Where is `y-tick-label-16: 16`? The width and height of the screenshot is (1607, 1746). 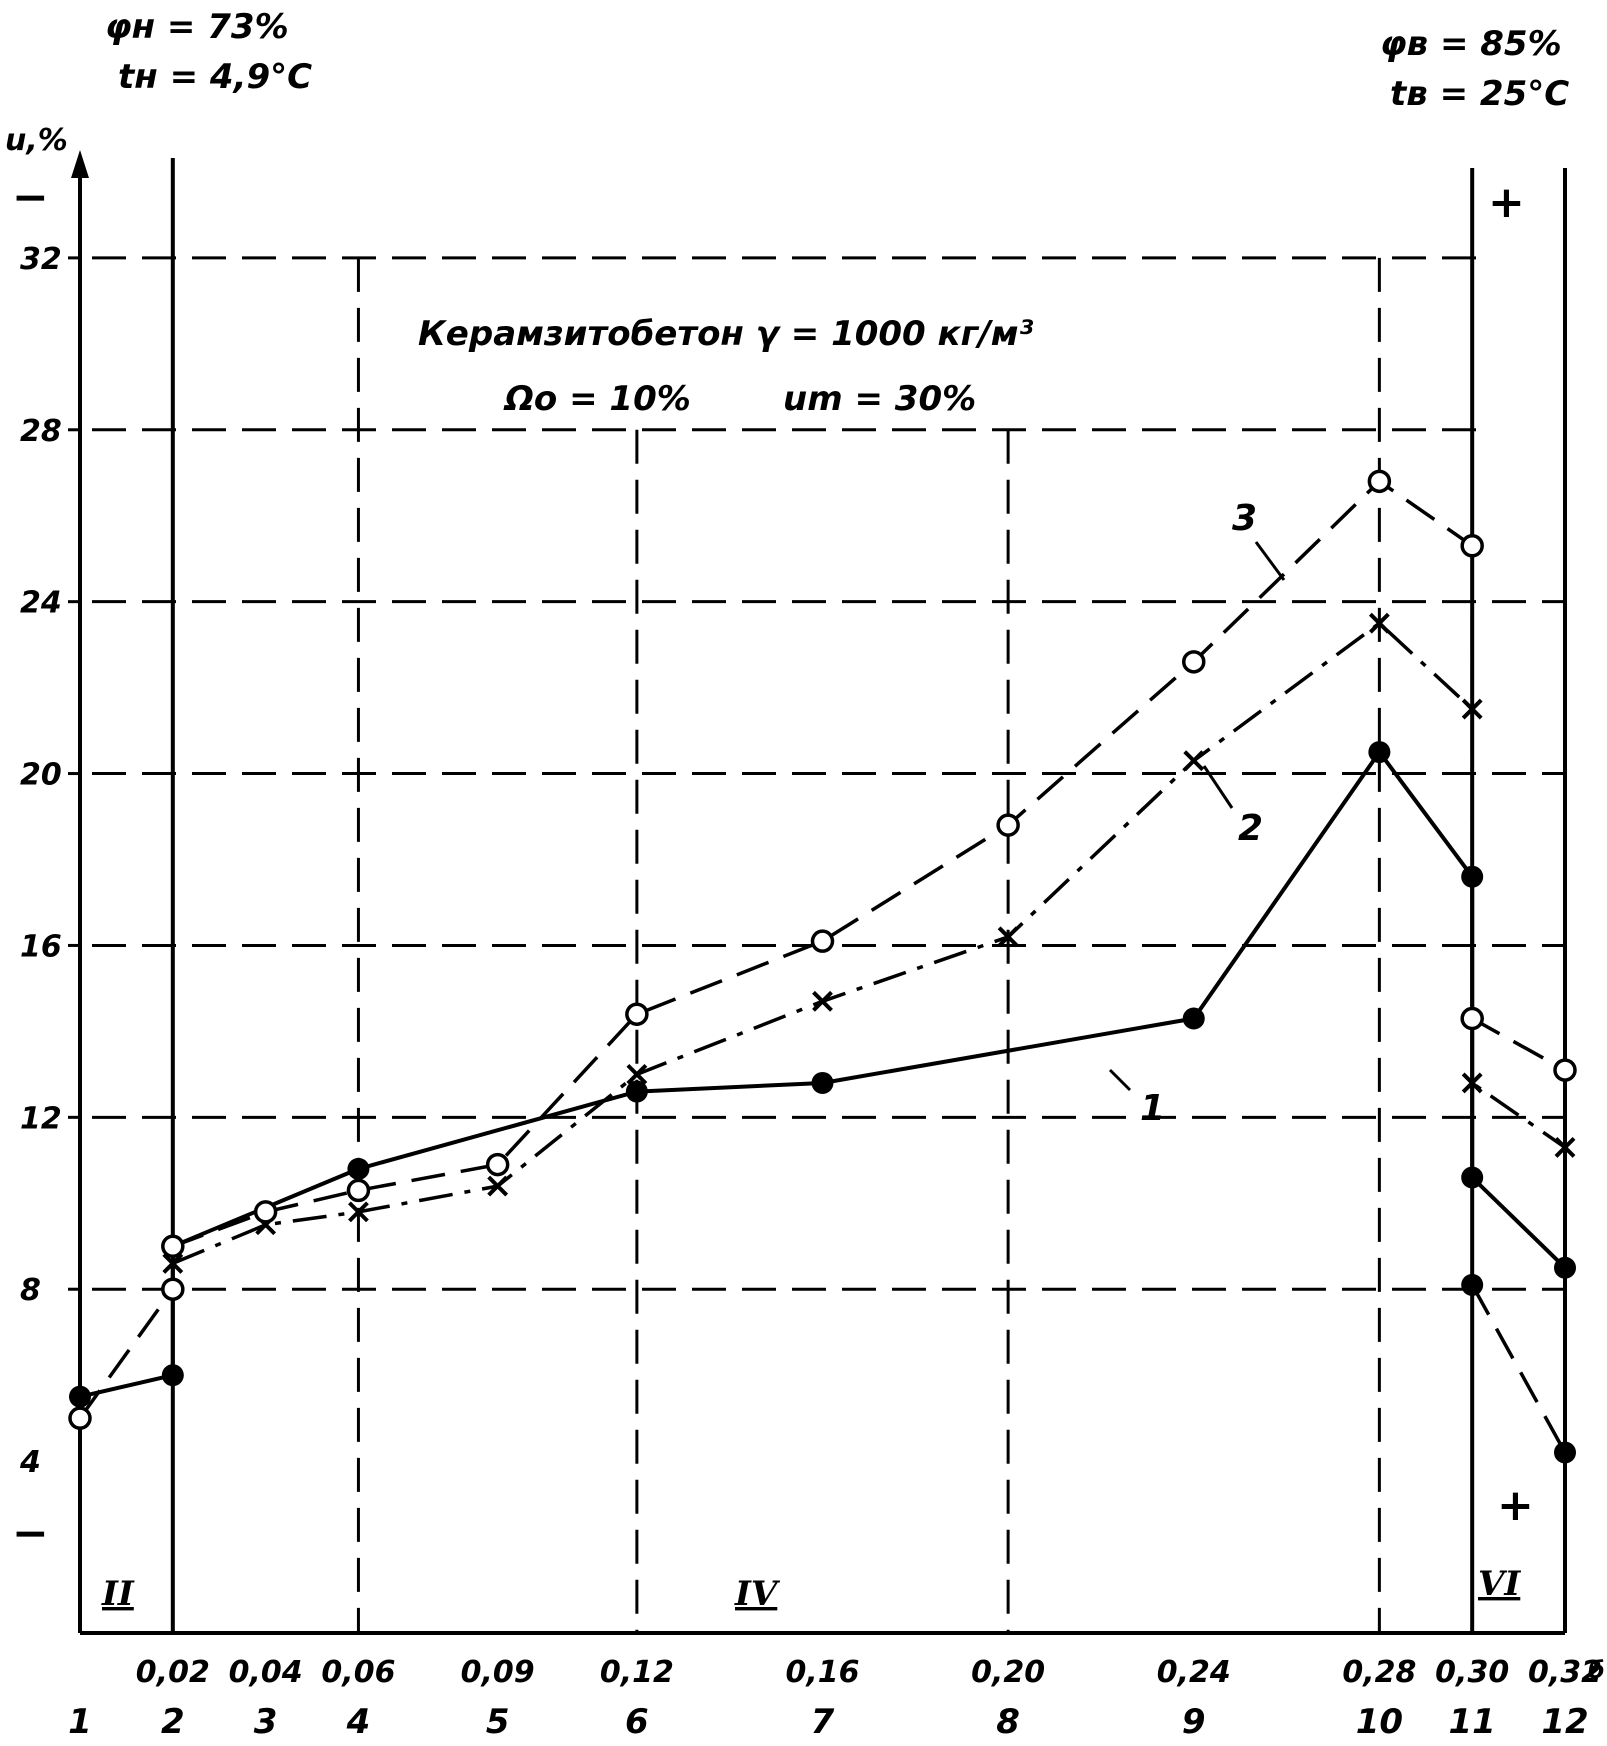 y-tick-label-16: 16 is located at coordinates (41, 946).